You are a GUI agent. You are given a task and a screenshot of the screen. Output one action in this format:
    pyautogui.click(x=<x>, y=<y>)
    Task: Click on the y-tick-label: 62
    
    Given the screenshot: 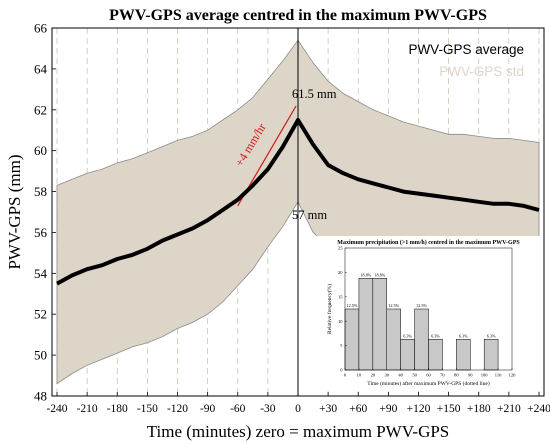 What is the action you would take?
    pyautogui.click(x=40, y=109)
    